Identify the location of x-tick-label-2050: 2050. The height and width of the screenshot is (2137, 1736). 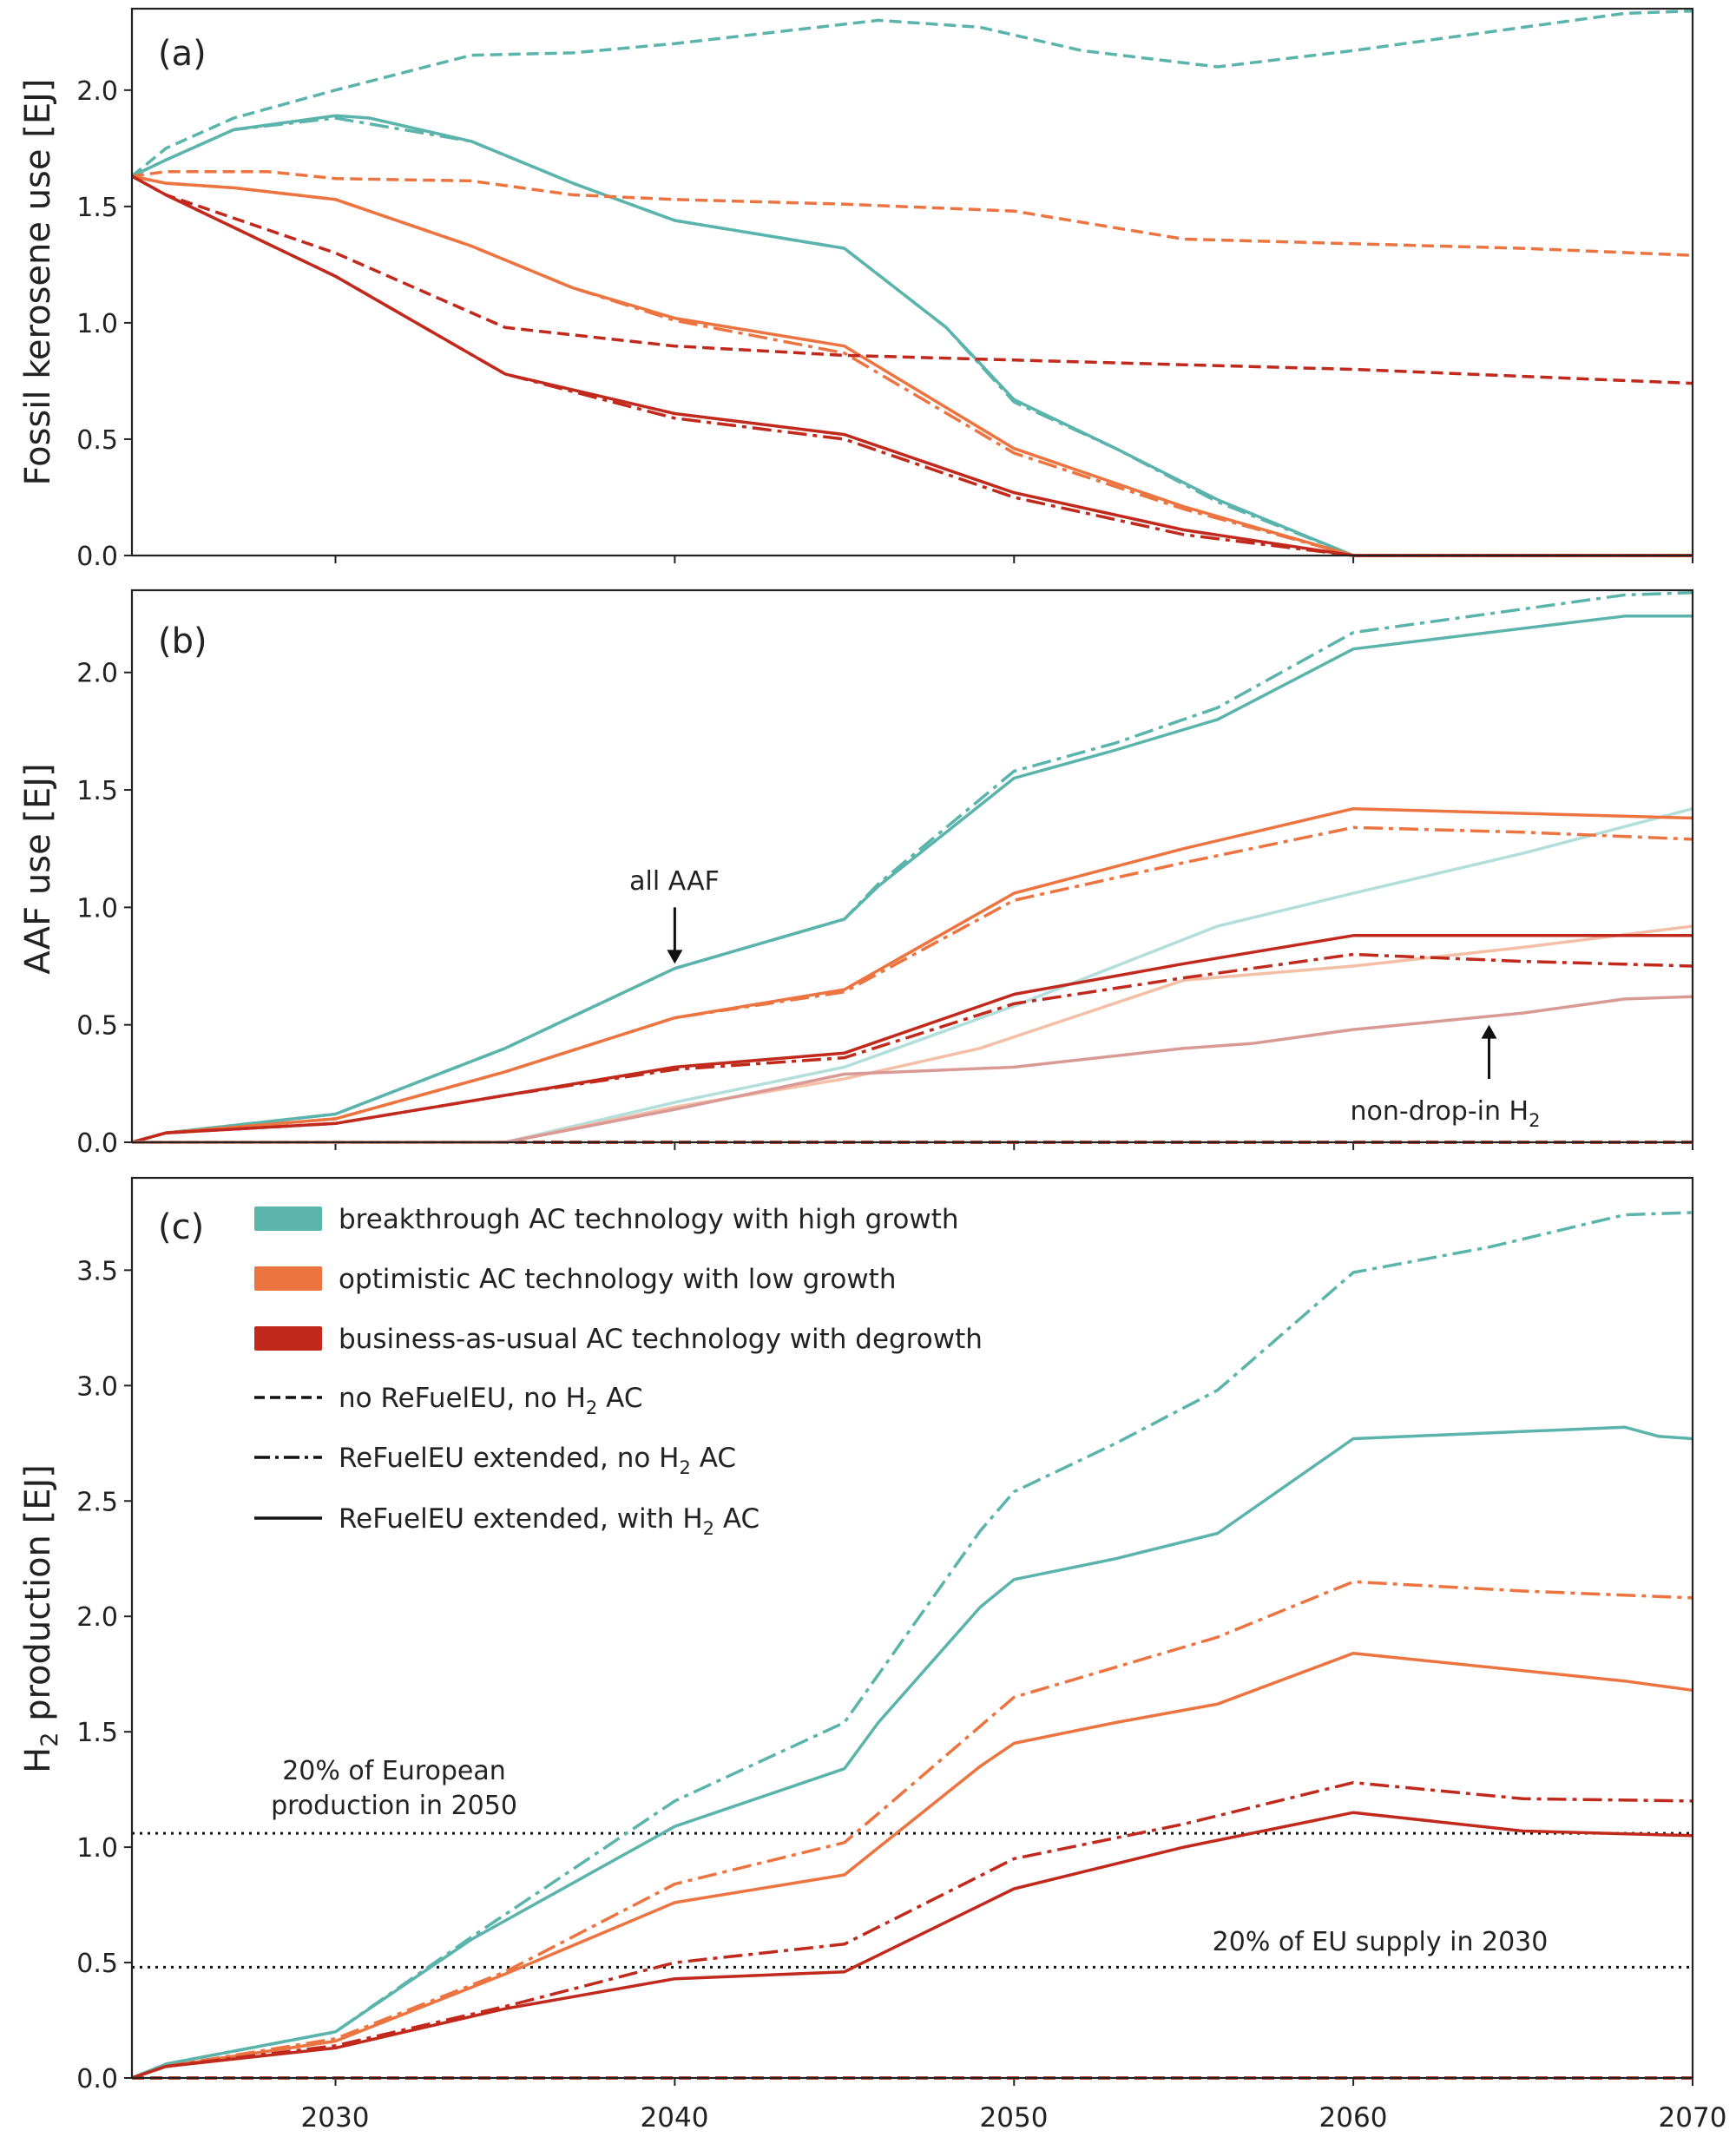
(1014, 2118).